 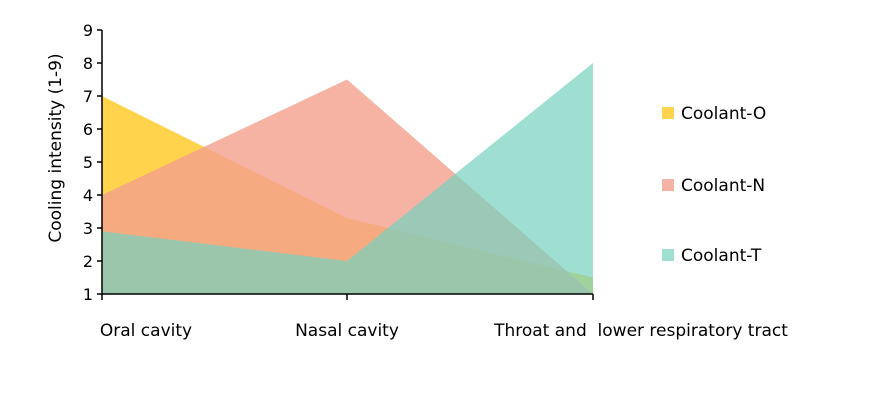 What do you see at coordinates (88, 129) in the screenshot?
I see `y-tick-label: 6` at bounding box center [88, 129].